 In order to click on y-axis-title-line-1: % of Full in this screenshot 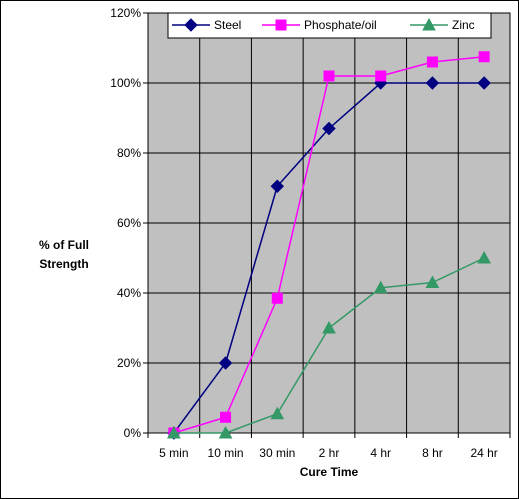, I will do `click(64, 245)`.